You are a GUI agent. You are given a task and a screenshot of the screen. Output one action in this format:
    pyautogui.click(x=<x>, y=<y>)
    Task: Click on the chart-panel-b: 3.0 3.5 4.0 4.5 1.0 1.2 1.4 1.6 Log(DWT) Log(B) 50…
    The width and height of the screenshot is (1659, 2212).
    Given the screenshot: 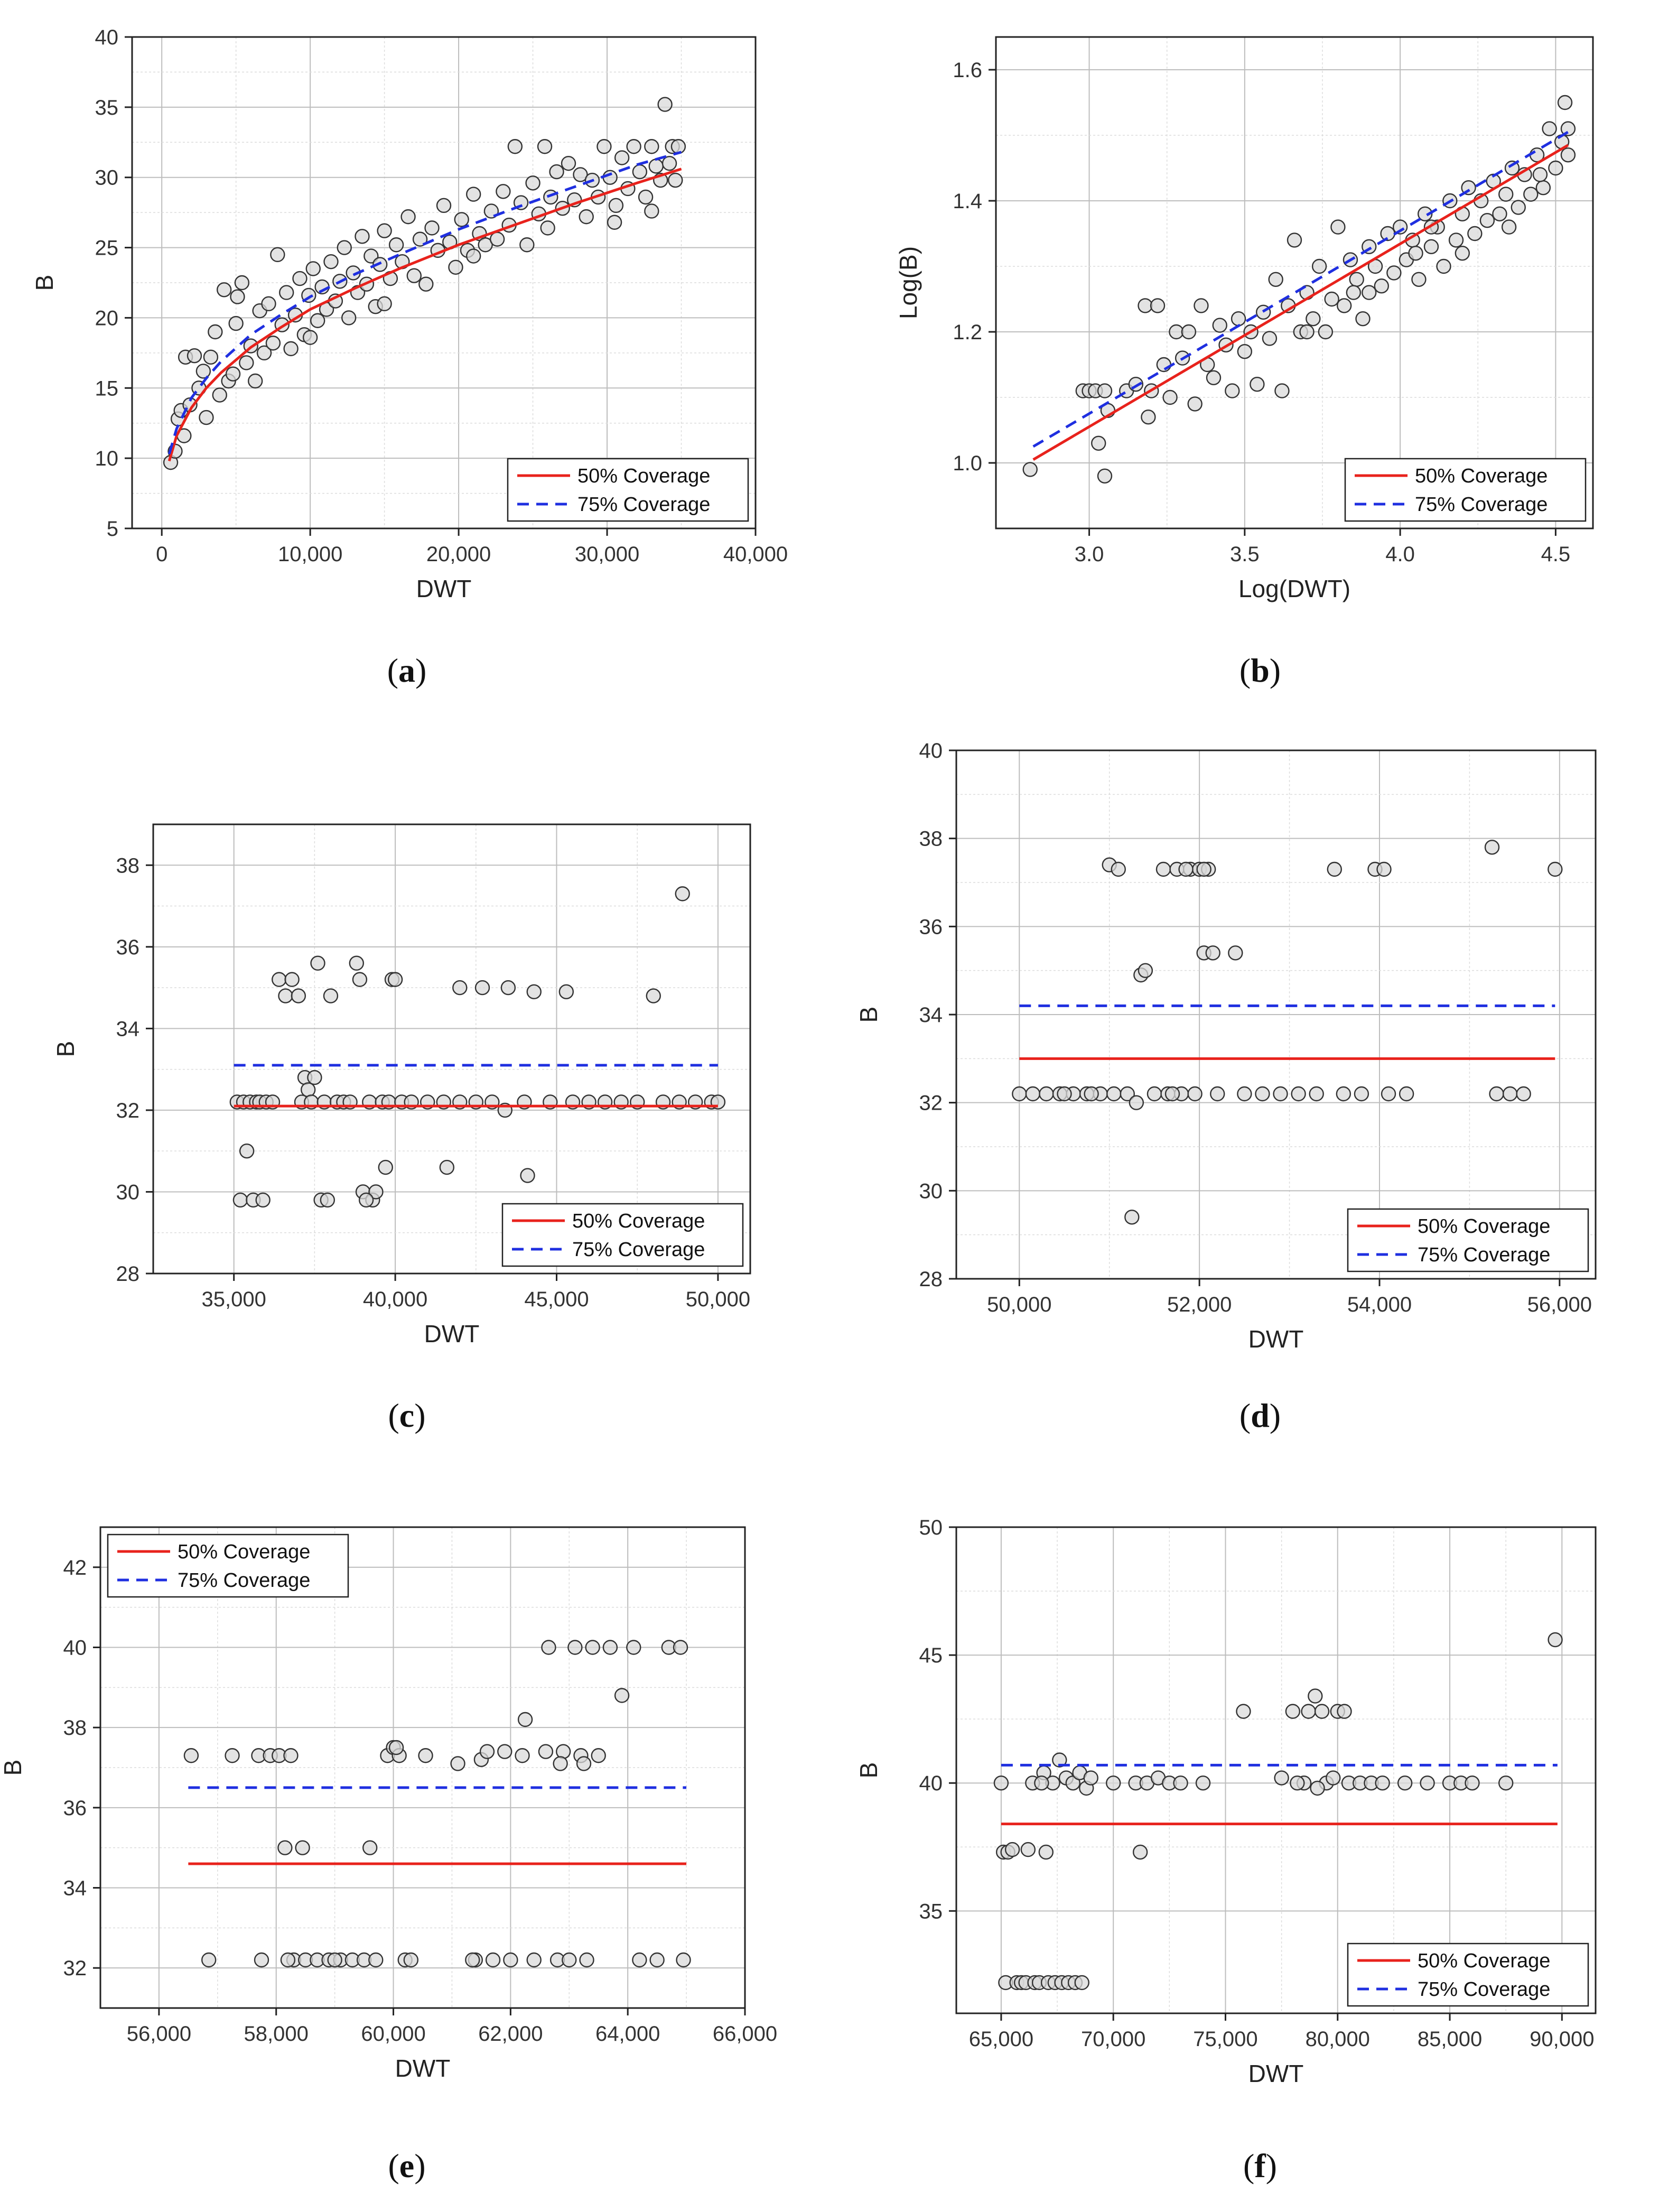 What is the action you would take?
    pyautogui.click(x=1244, y=362)
    